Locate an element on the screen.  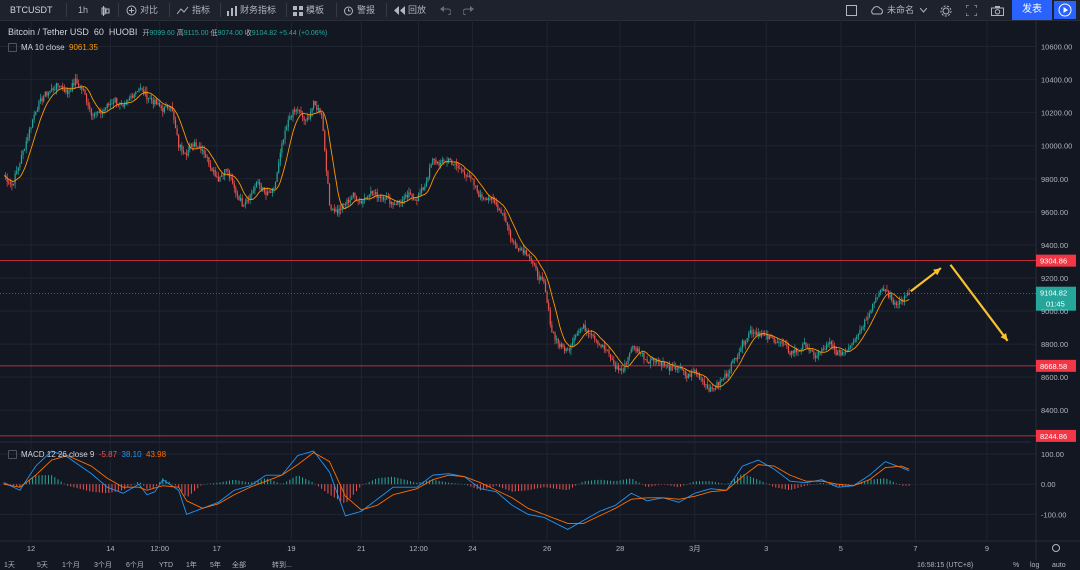
financials-button: 财务指标 is located at coordinates (251, 10).